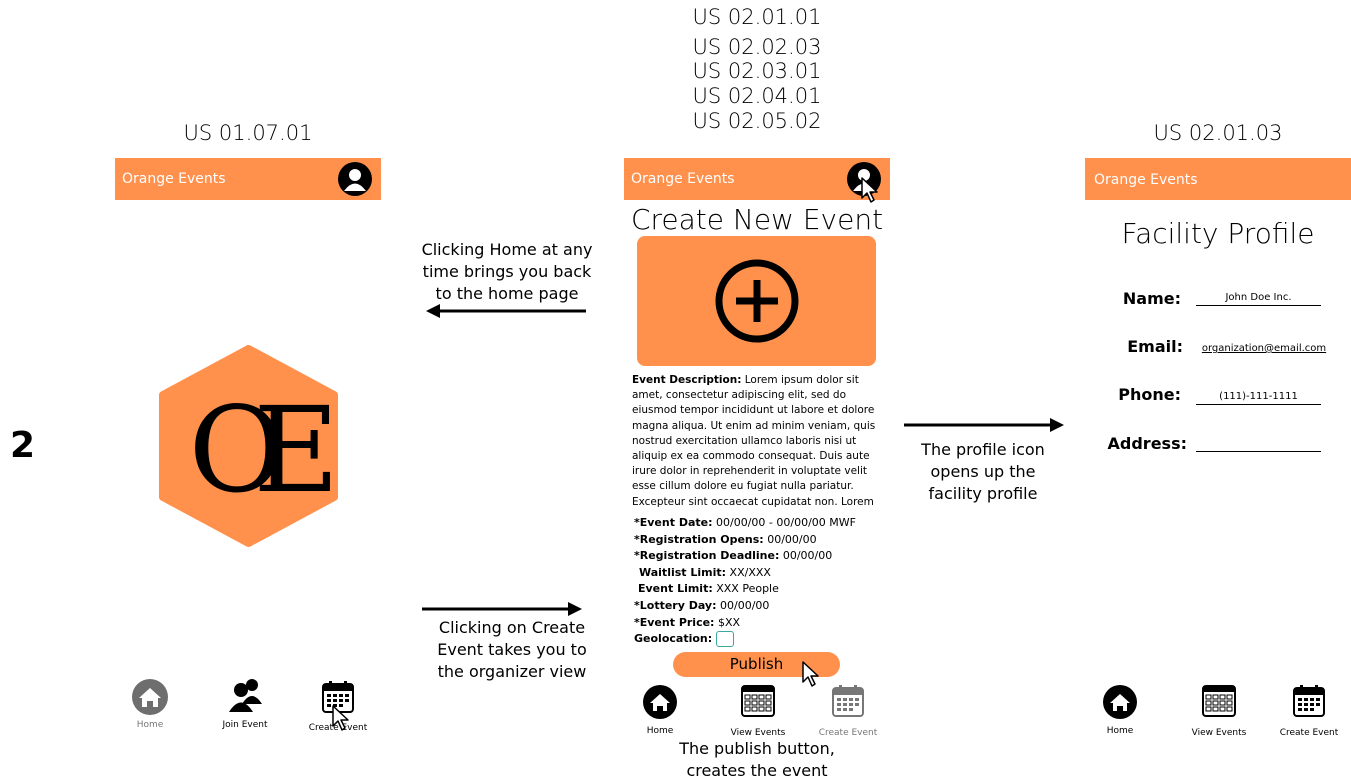  What do you see at coordinates (1258, 445) in the screenshot?
I see `profile-value-address` at bounding box center [1258, 445].